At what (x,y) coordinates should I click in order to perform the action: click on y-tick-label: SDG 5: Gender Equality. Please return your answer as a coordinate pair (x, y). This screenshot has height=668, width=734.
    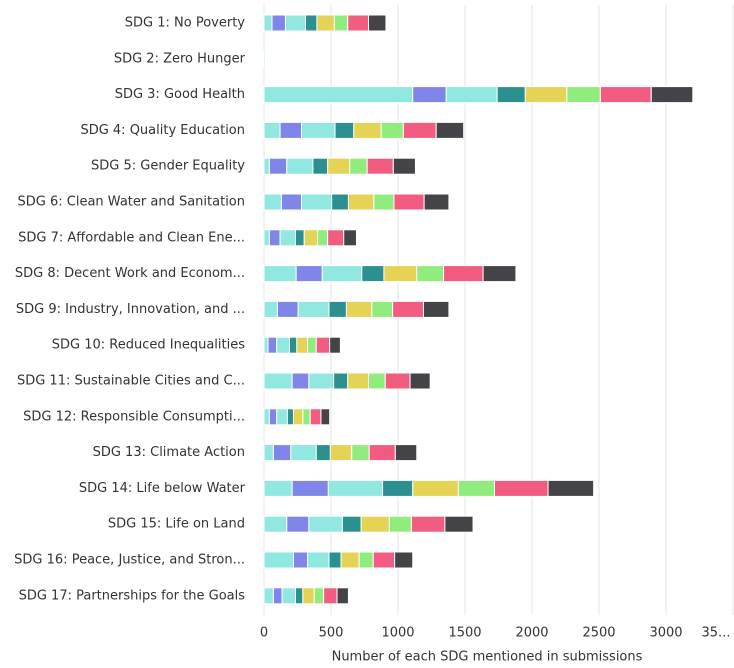
    Looking at the image, I should click on (168, 166).